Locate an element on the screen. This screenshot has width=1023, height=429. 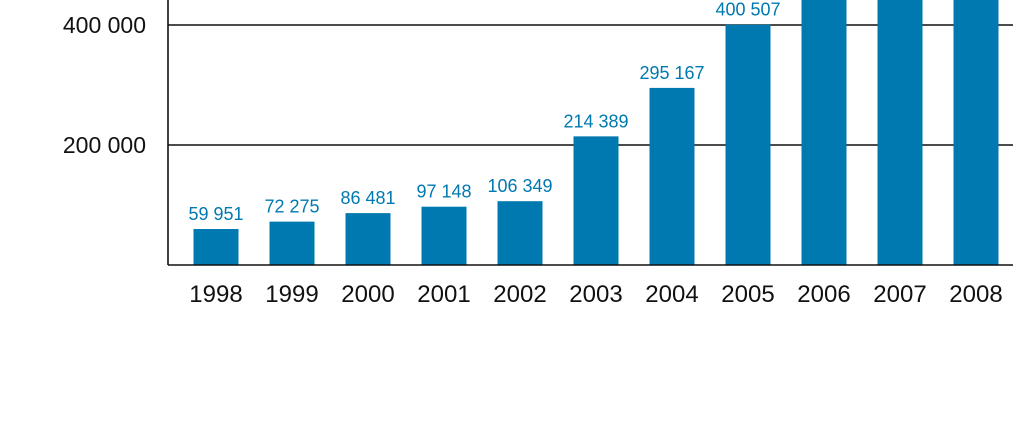
y-tick-label: 400 000 is located at coordinates (104, 25).